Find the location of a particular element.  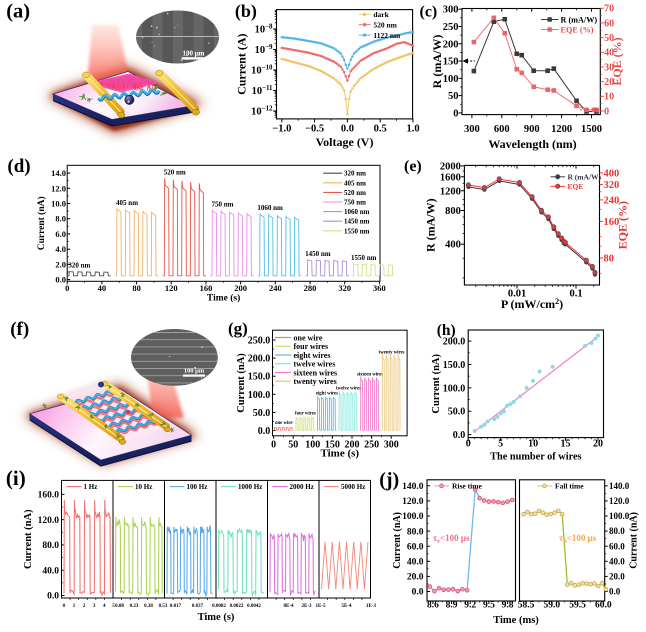

svg-text: 750 nm is located at coordinates (222, 204).